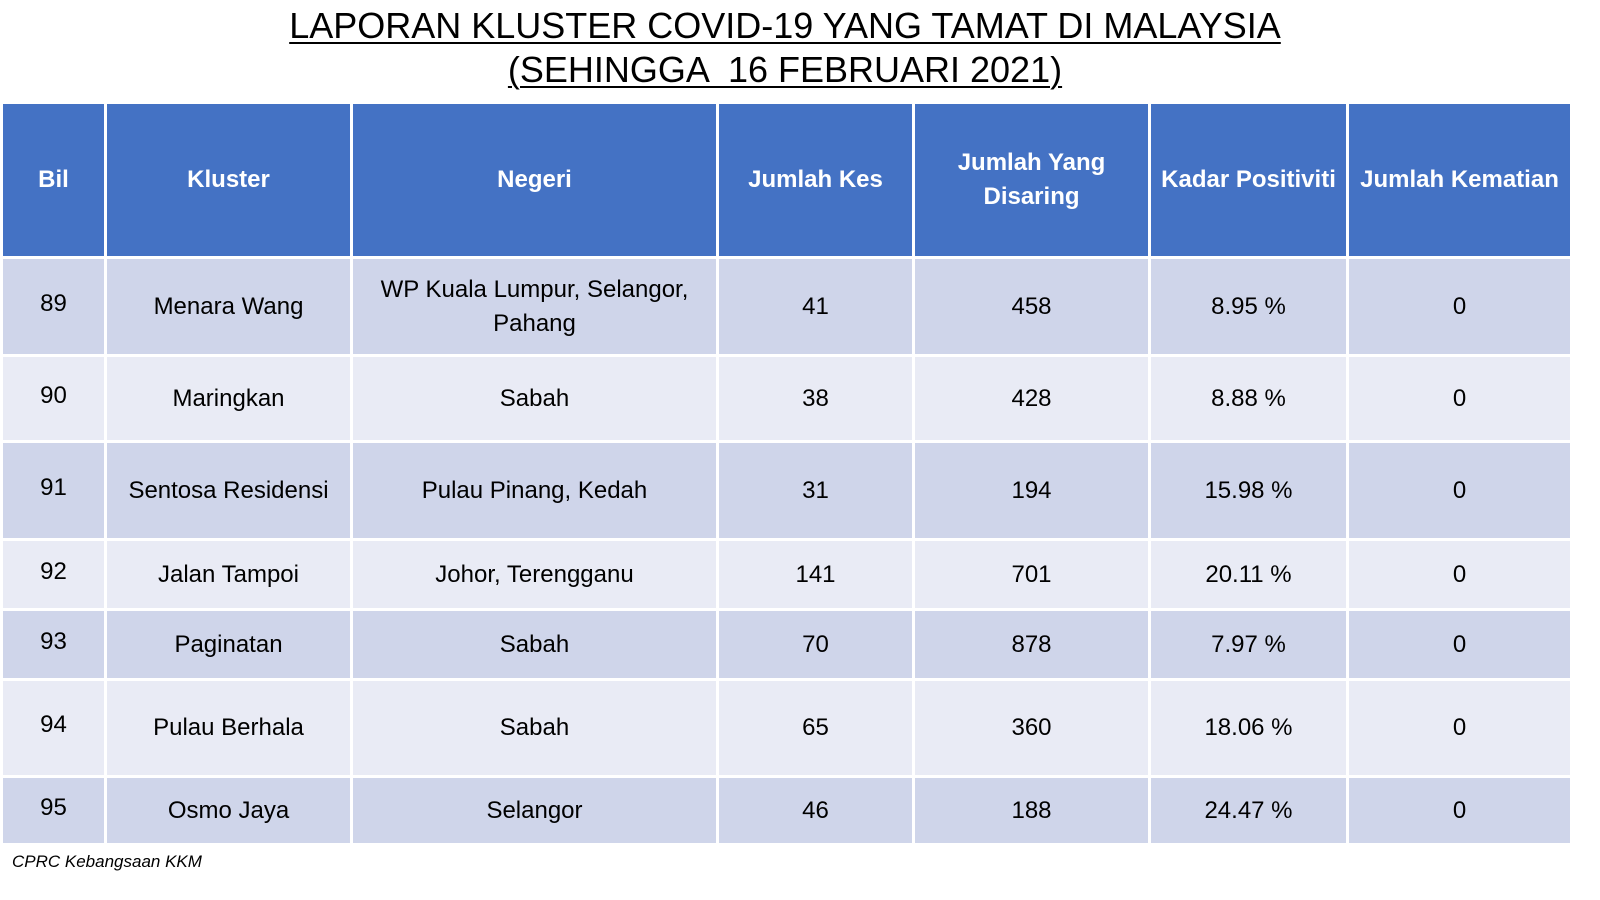  I want to click on cell-bil: 89, so click(54, 307).